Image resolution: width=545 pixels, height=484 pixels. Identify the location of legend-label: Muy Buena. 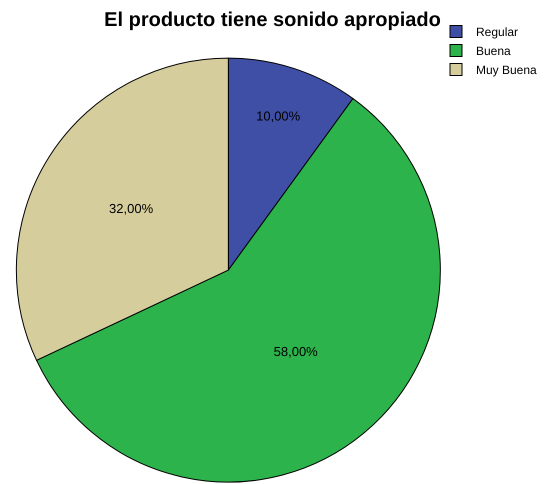
(507, 70).